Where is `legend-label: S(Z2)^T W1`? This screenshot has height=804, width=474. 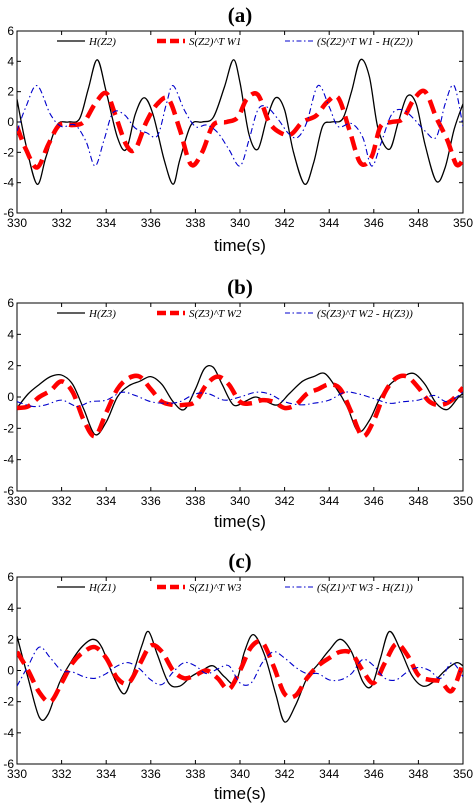
legend-label: S(Z2)^T W1 is located at coordinates (215, 42).